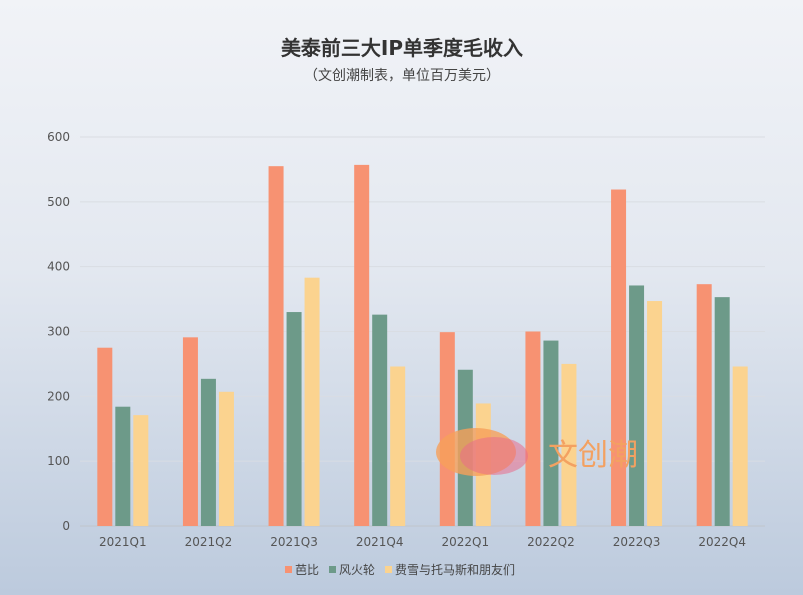 The width and height of the screenshot is (803, 595). What do you see at coordinates (209, 542) in the screenshot?
I see `x-tick-label: 2021Q2` at bounding box center [209, 542].